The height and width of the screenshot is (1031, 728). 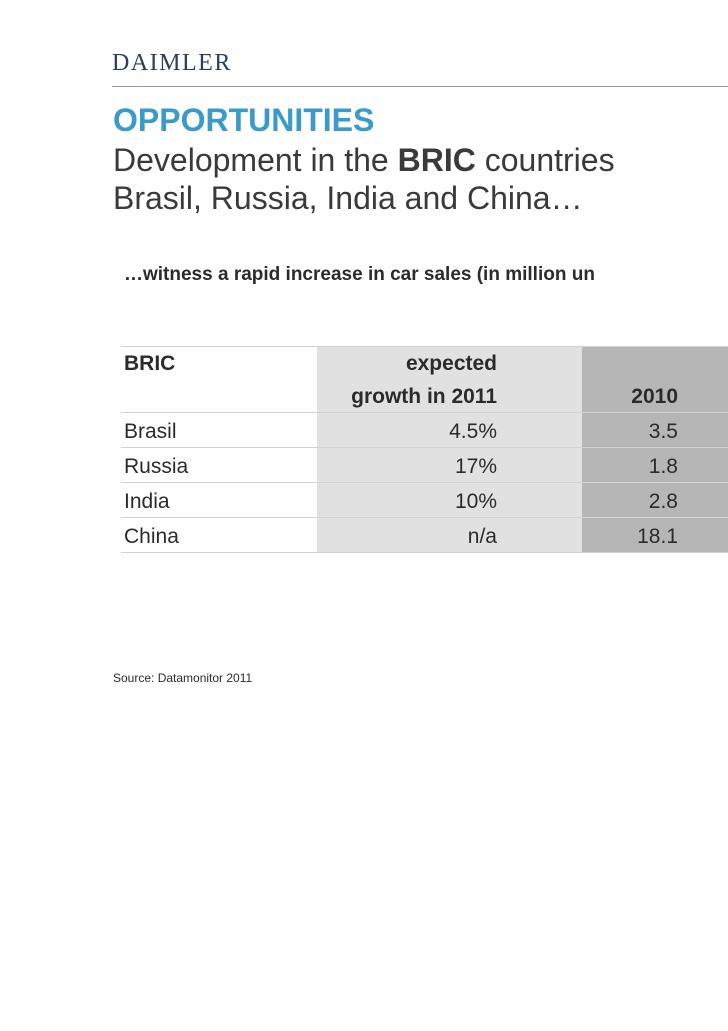 I want to click on table-row-country: Russia, so click(x=156, y=466).